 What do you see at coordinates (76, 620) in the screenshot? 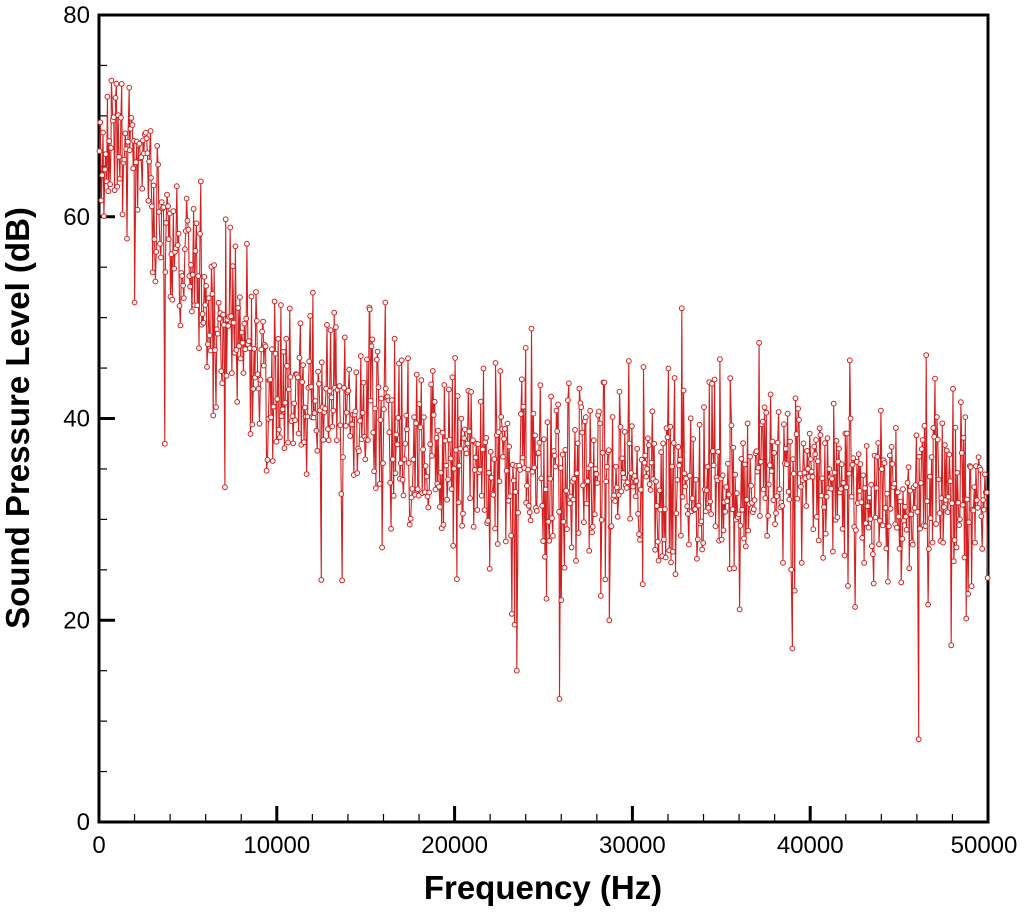
I see `y-tick-label: 20` at bounding box center [76, 620].